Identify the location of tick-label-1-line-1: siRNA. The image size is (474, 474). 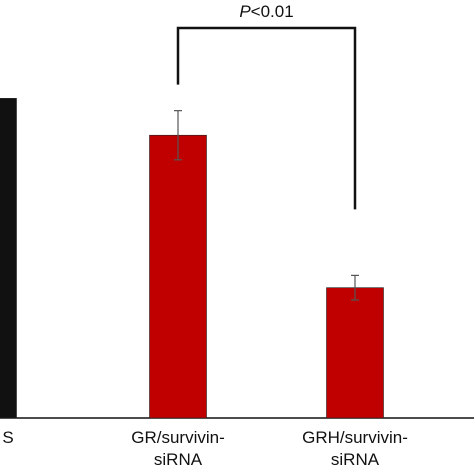
(178, 459).